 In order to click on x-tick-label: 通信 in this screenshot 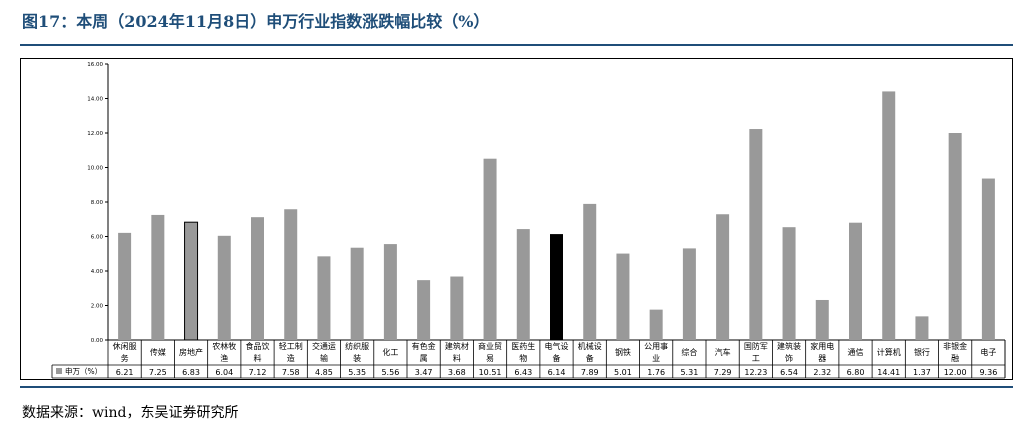, I will do `click(856, 352)`.